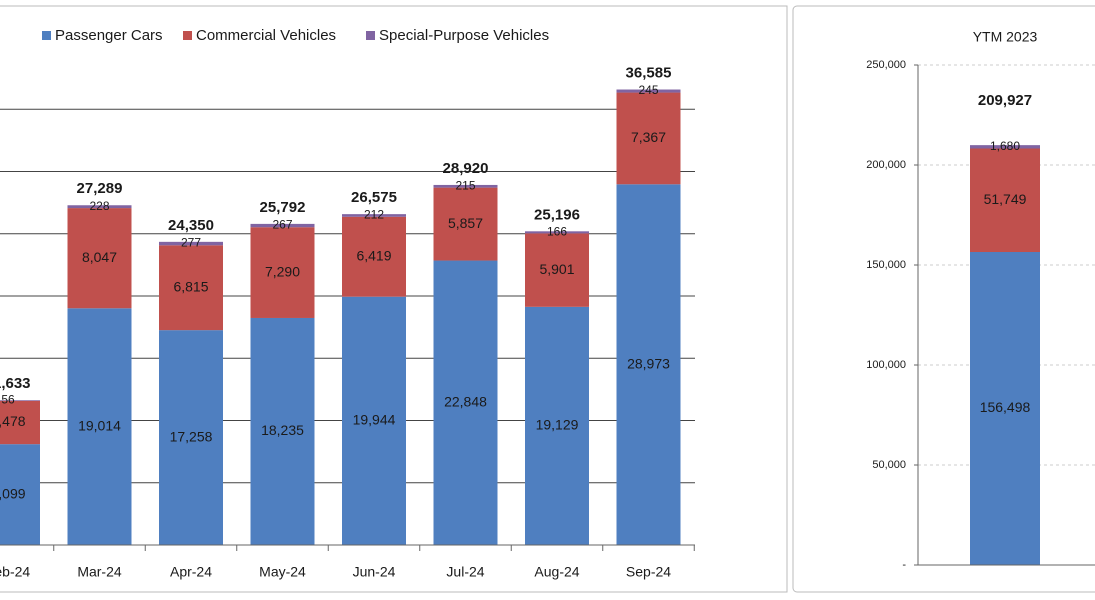 Image resolution: width=1095 pixels, height=600 pixels. What do you see at coordinates (283, 207) in the screenshot?
I see `total-label: 25,792` at bounding box center [283, 207].